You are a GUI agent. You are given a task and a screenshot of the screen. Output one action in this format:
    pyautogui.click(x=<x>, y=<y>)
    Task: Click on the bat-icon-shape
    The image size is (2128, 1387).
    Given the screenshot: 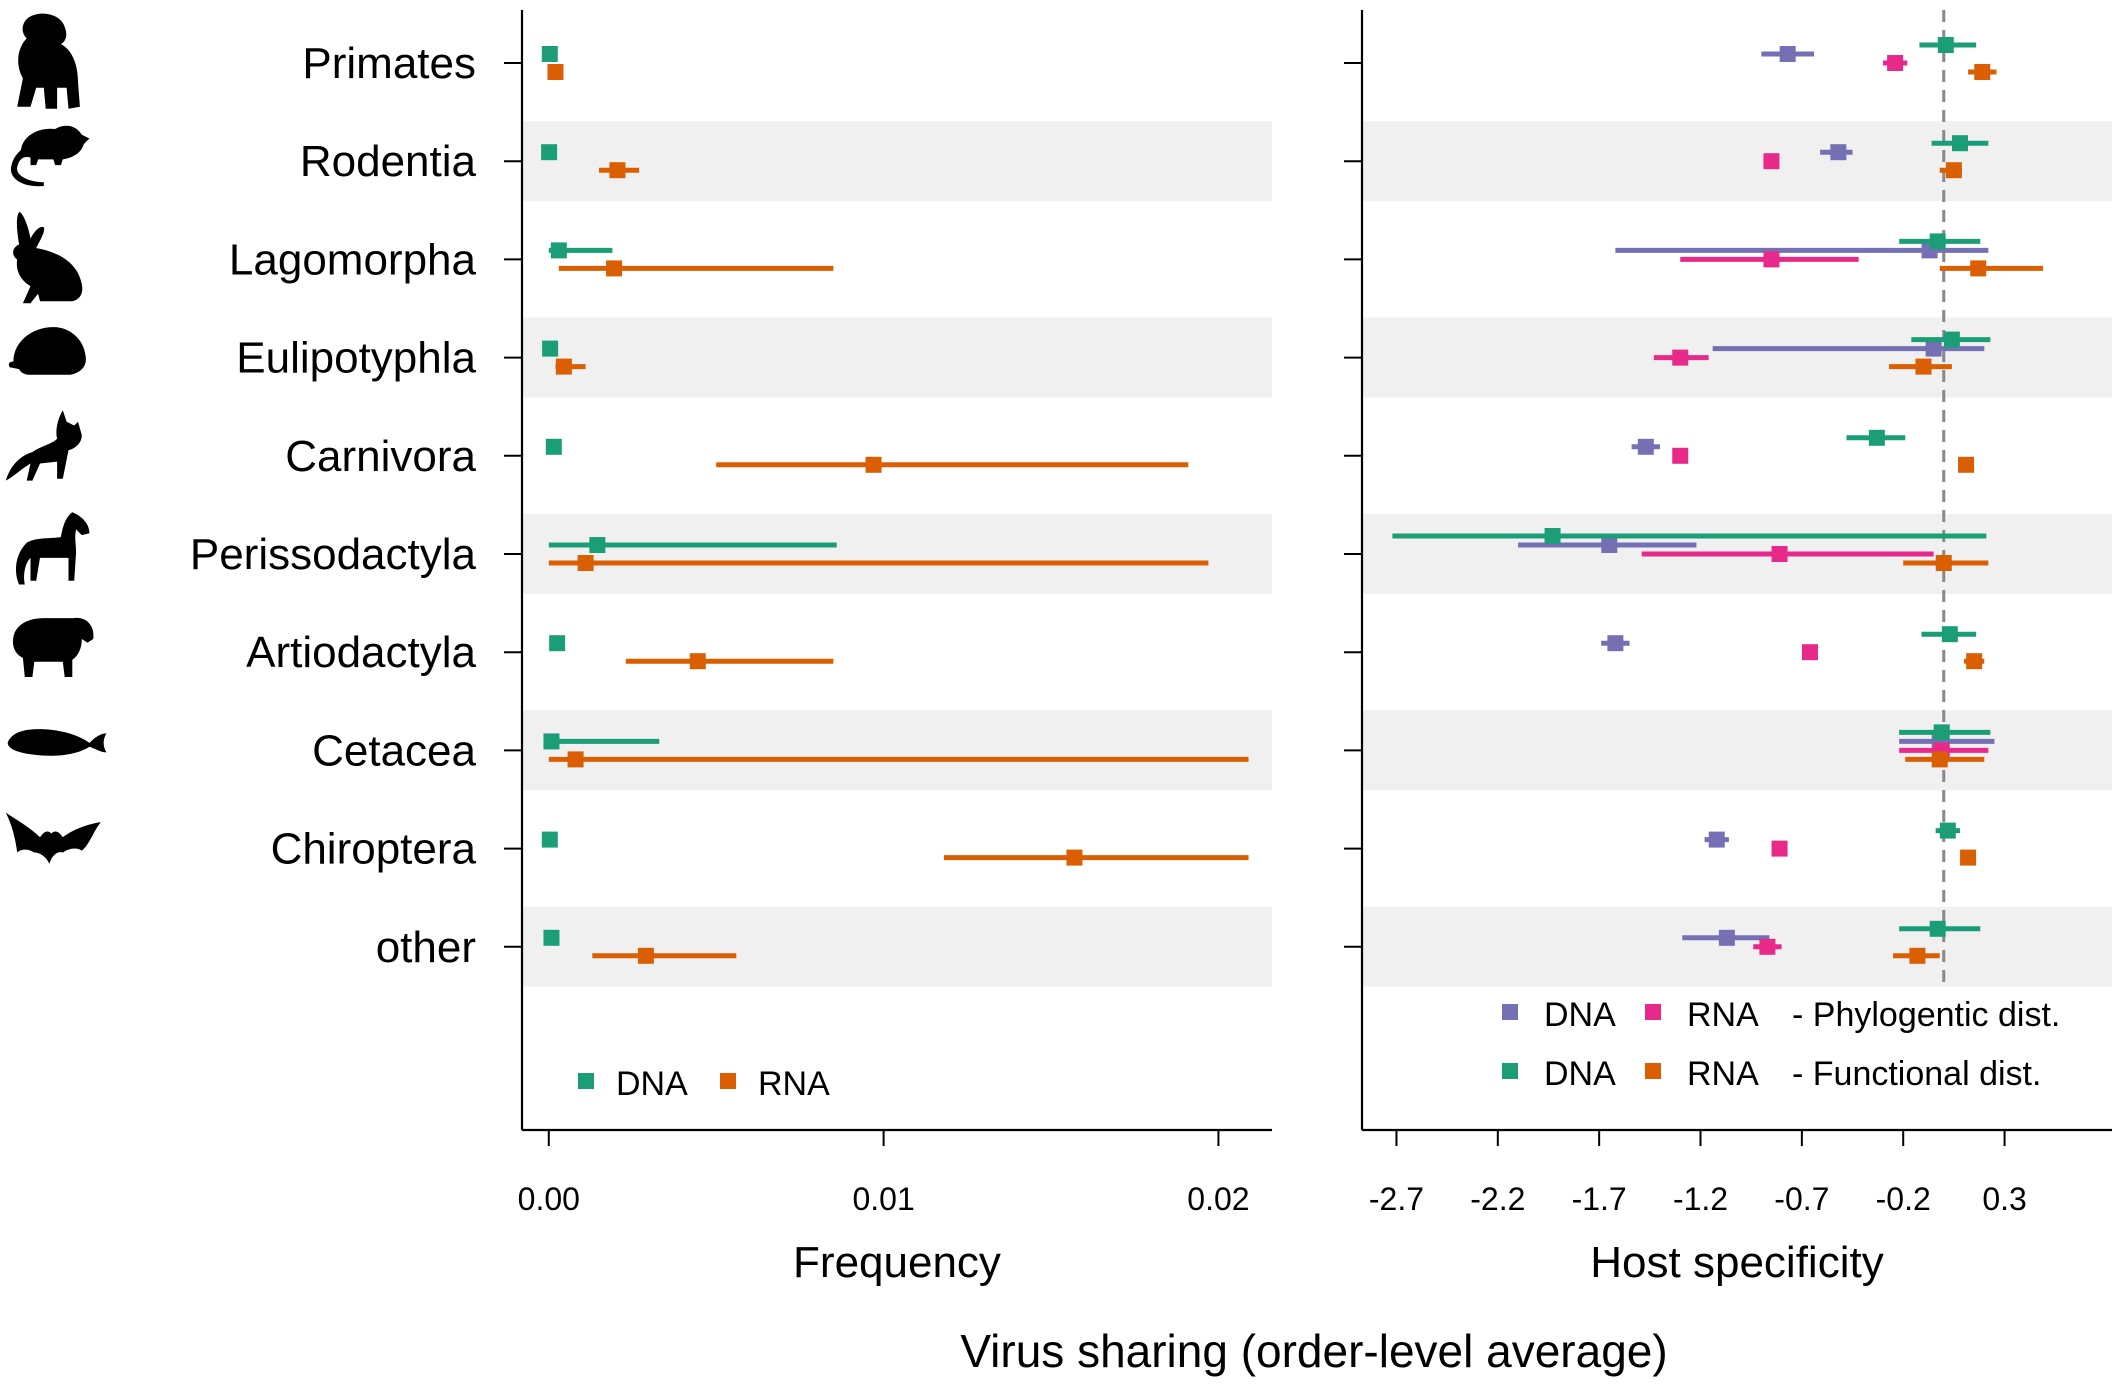 What is the action you would take?
    pyautogui.click(x=53, y=838)
    